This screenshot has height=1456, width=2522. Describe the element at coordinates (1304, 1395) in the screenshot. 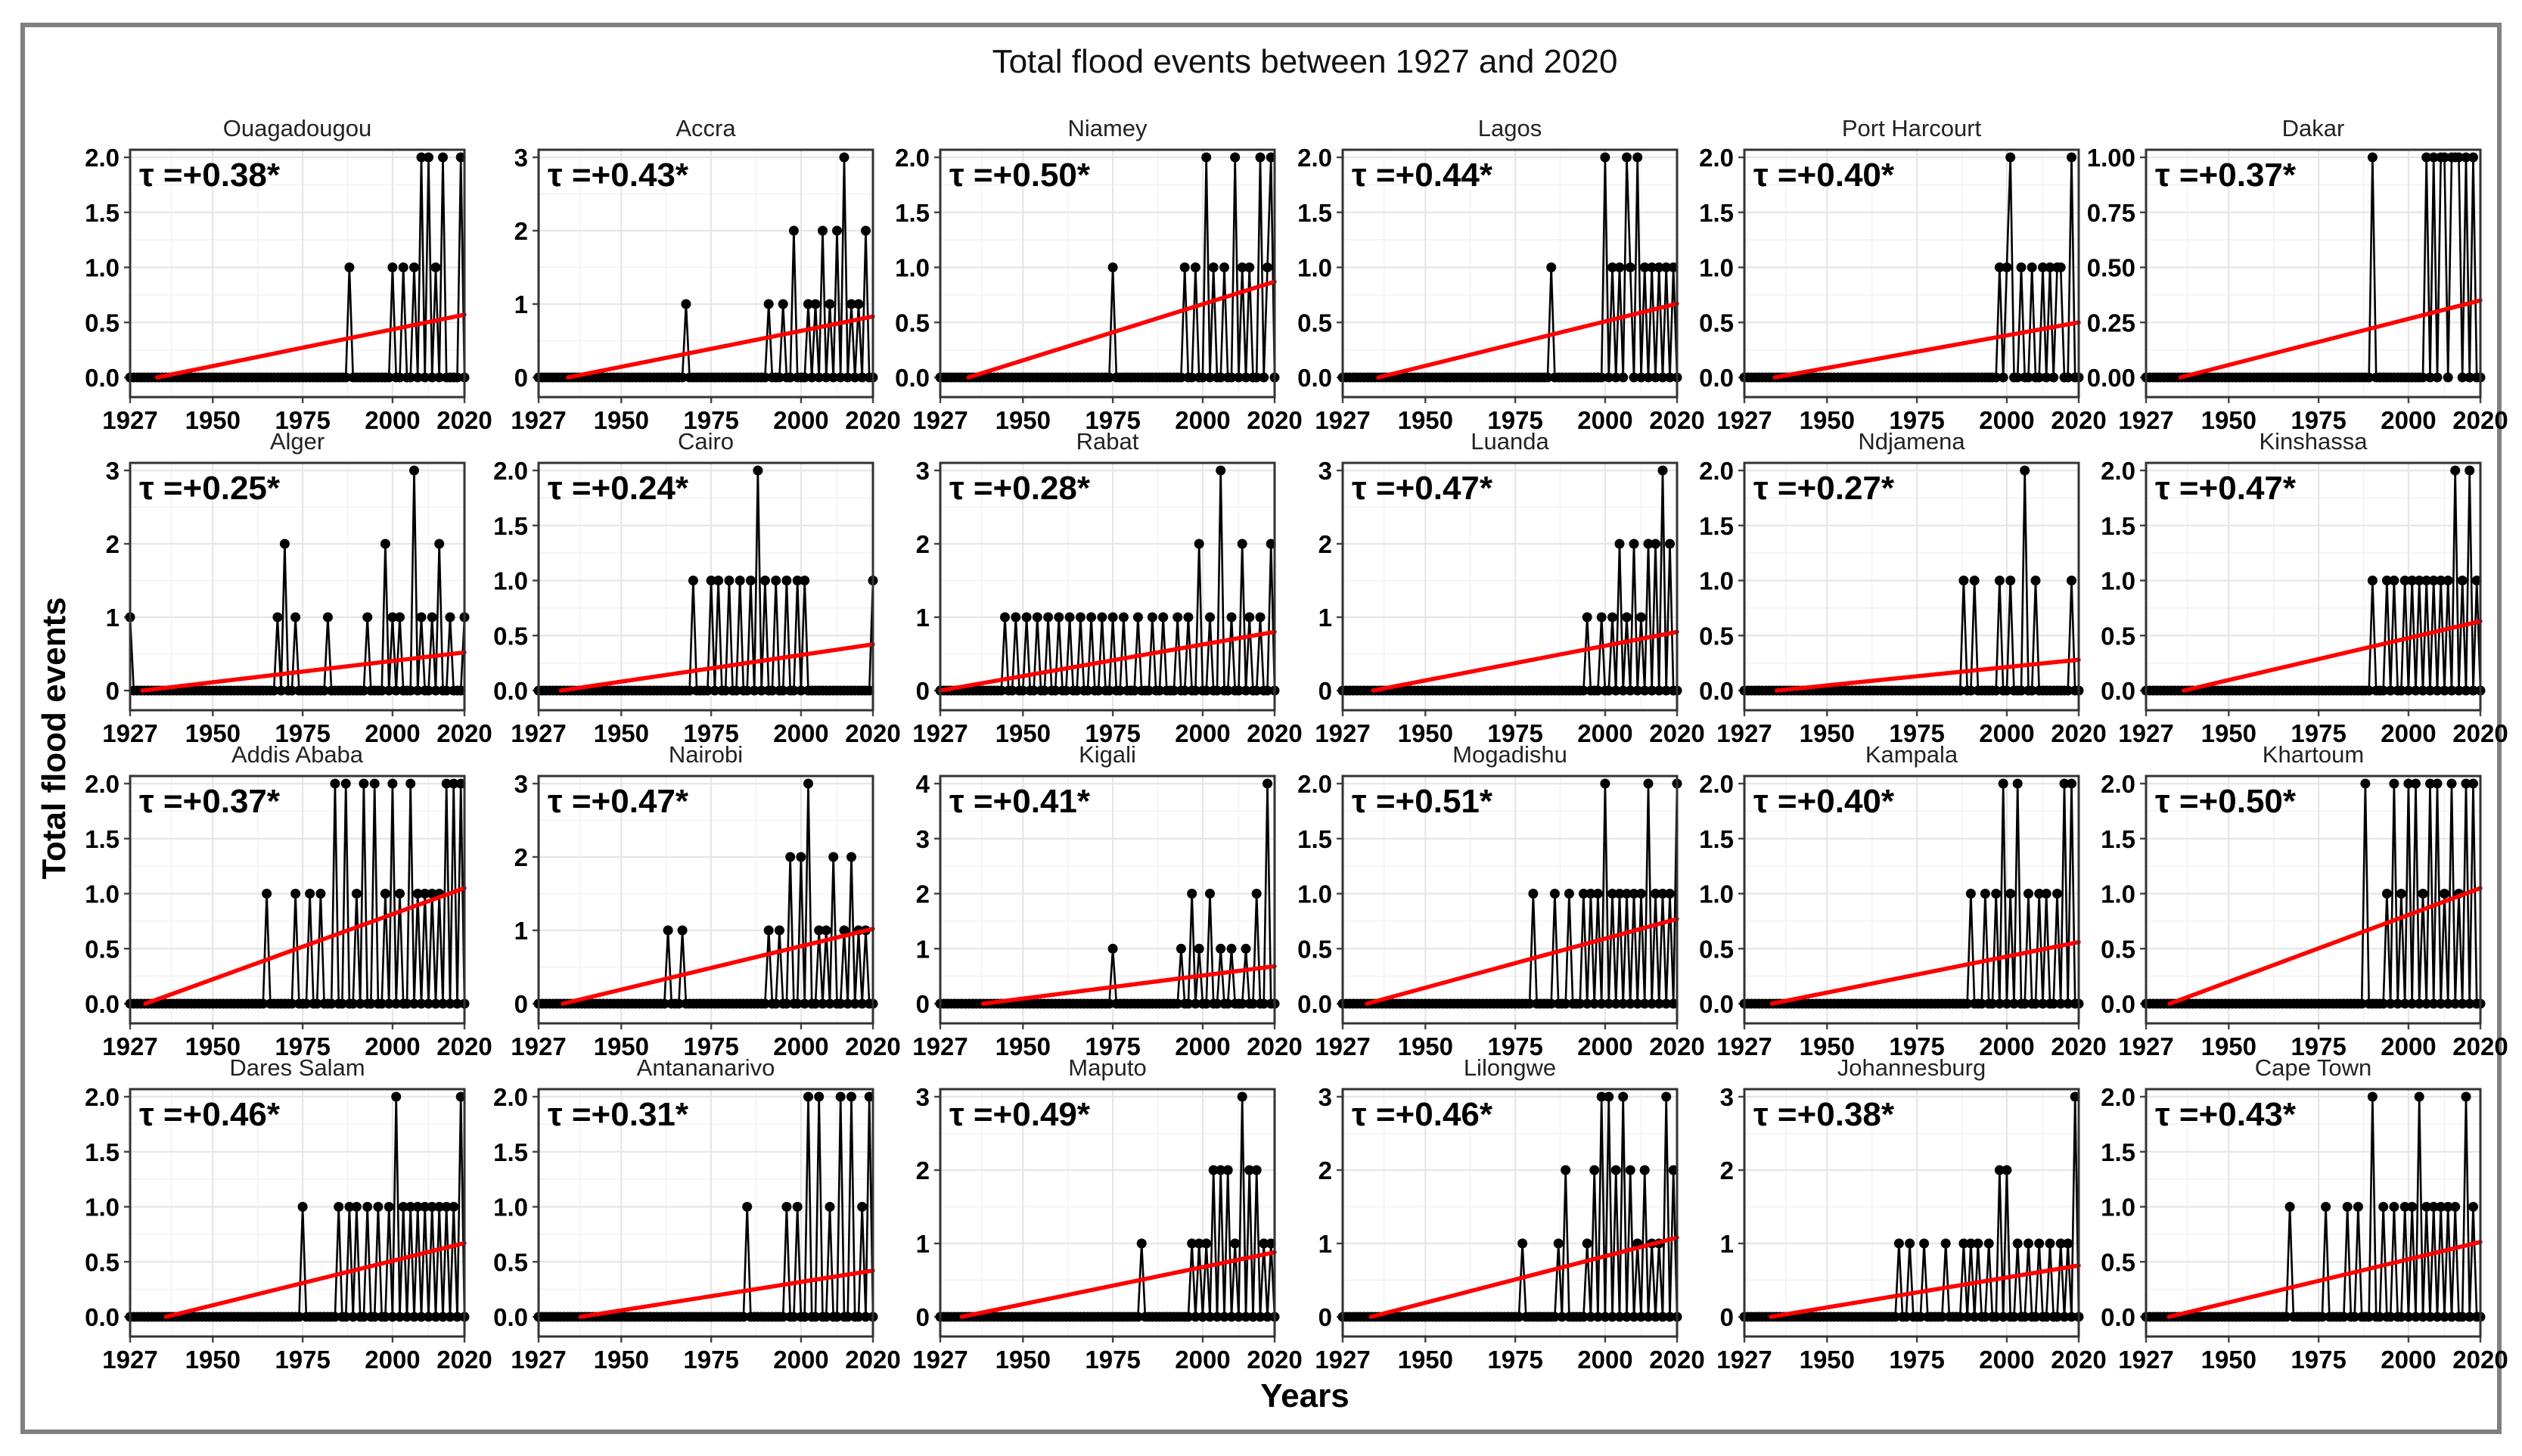

I see `x-axis-title: Years` at that location.